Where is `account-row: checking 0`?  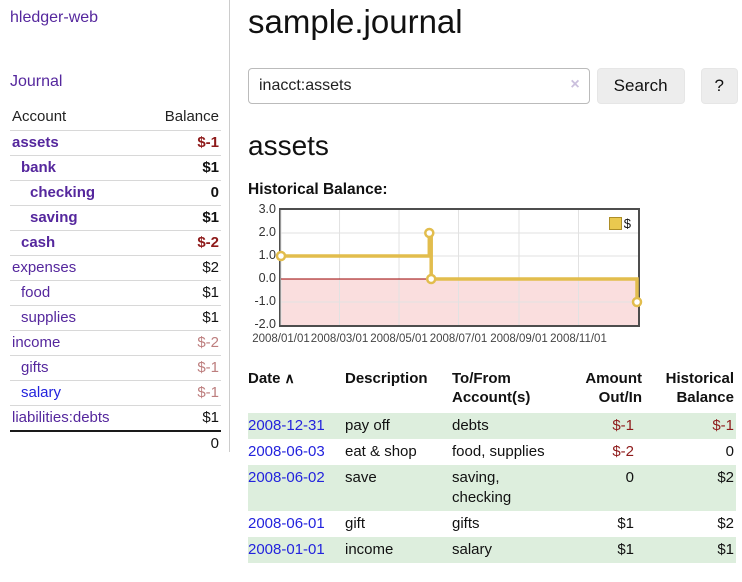 account-row: checking 0 is located at coordinates (115, 193).